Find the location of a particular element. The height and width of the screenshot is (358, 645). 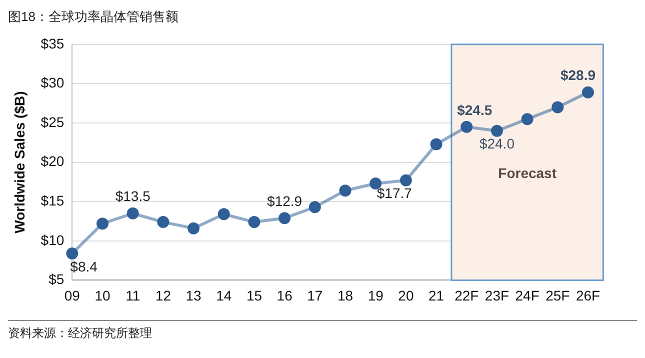

data-label: $8.4 is located at coordinates (84, 266).